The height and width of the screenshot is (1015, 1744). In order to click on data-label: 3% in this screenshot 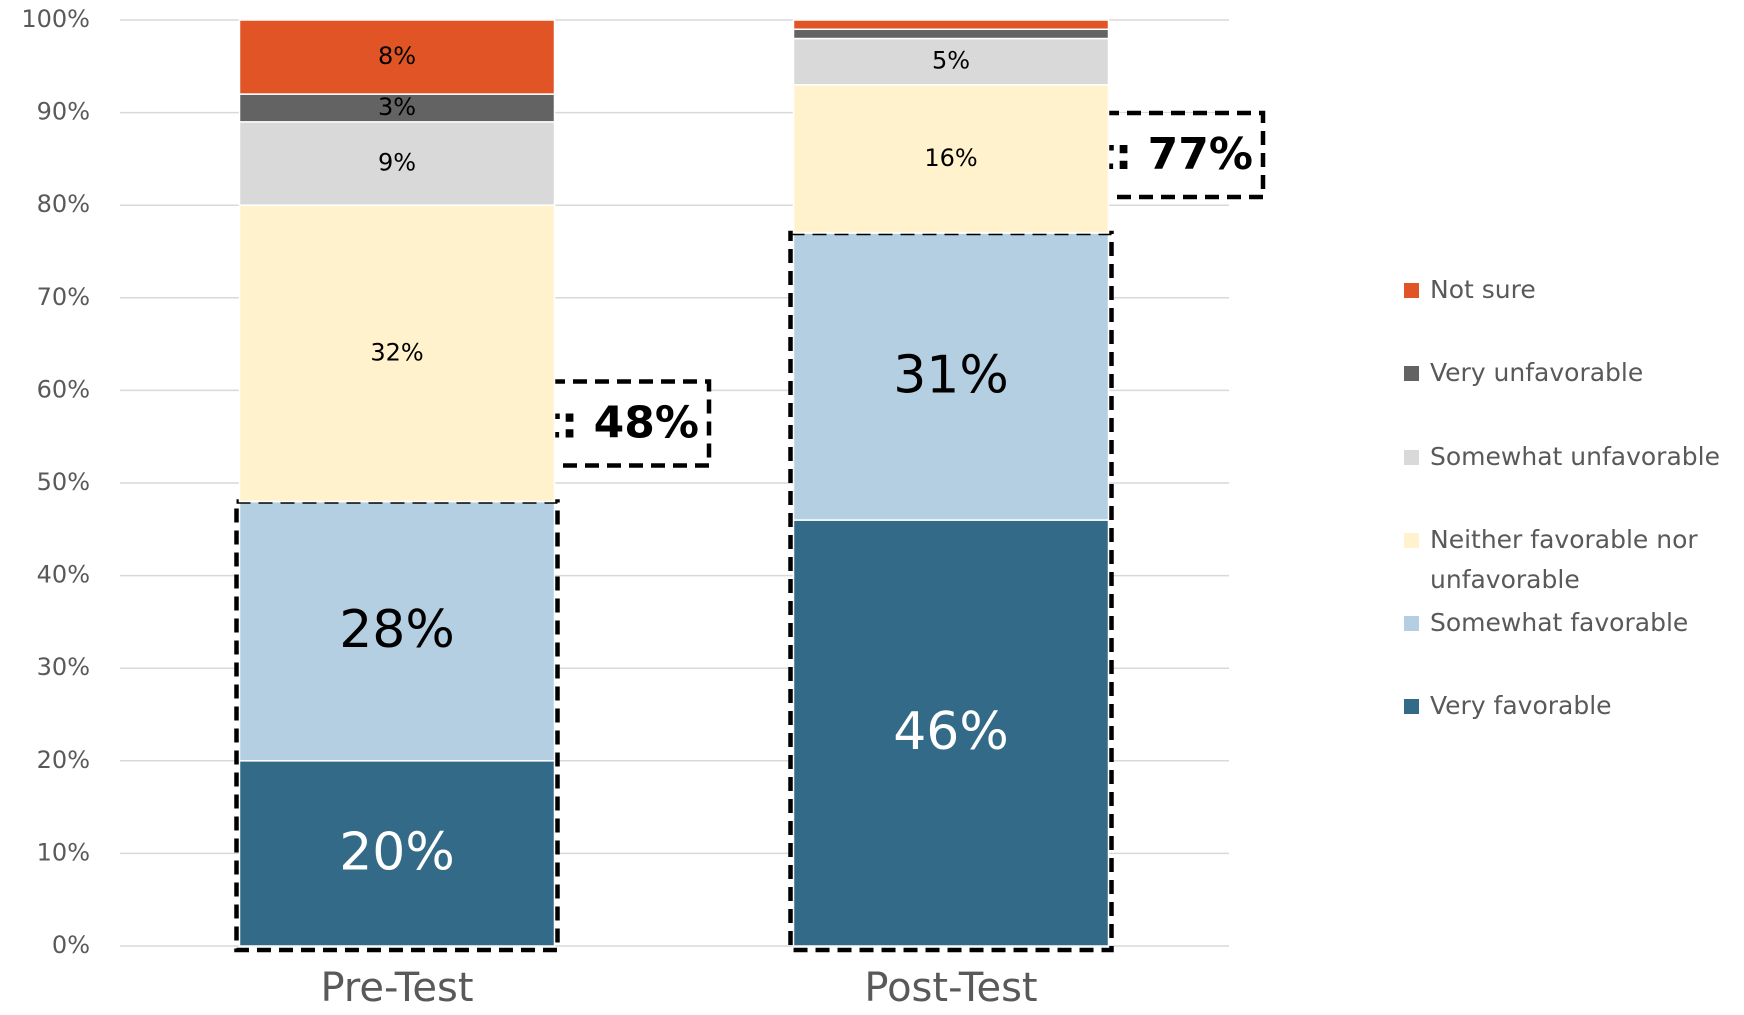, I will do `click(397, 107)`.